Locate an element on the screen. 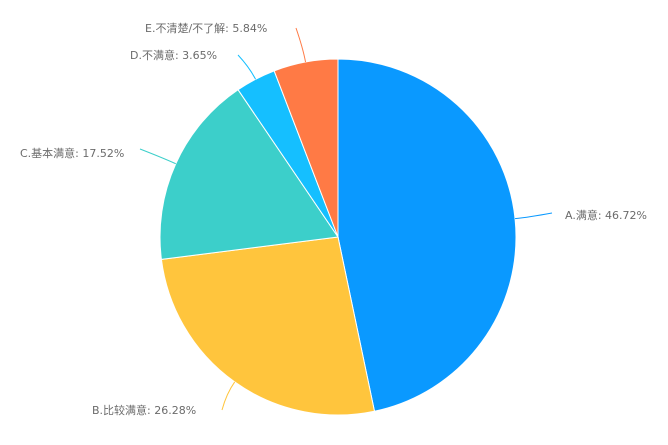 This screenshot has height=445, width=668. slice-label: E.不清楚/不了解: 5.84% is located at coordinates (206, 28).